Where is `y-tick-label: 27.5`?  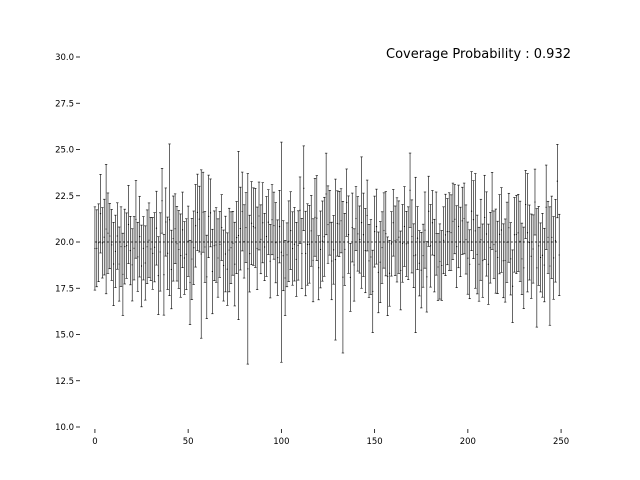 y-tick-label: 27.5 is located at coordinates (64, 104).